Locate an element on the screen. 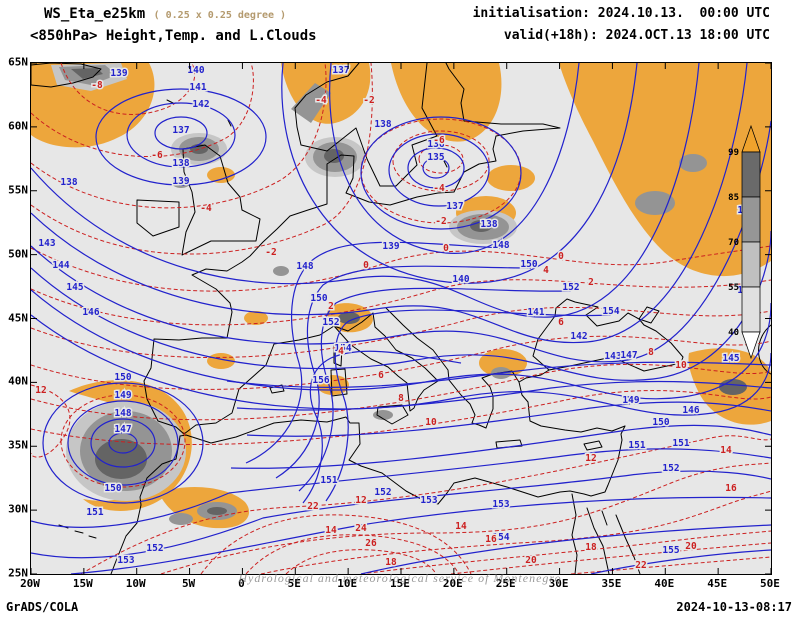 This screenshot has width=800, height=618. height-contour-label: 135 is located at coordinates (435, 157).